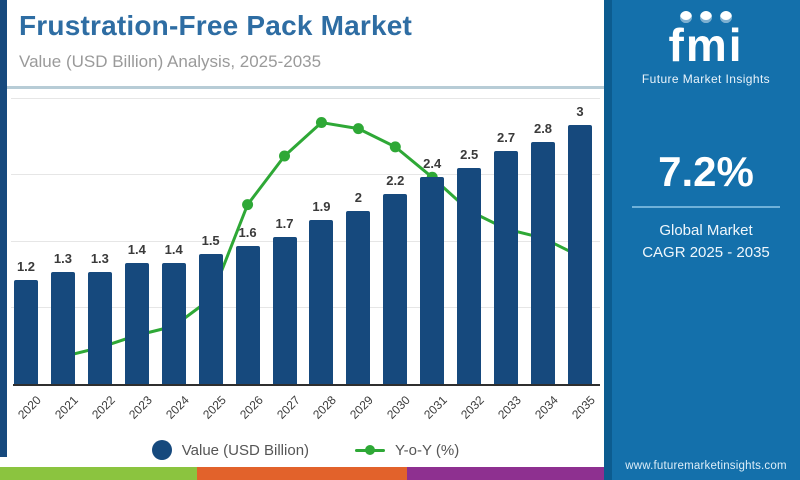 The image size is (800, 480). I want to click on x-axis-label: 2035, so click(583, 407).